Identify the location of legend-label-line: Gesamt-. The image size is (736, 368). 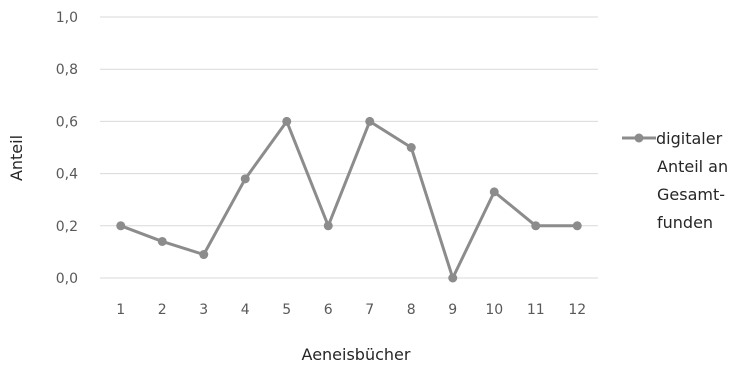
(691, 194).